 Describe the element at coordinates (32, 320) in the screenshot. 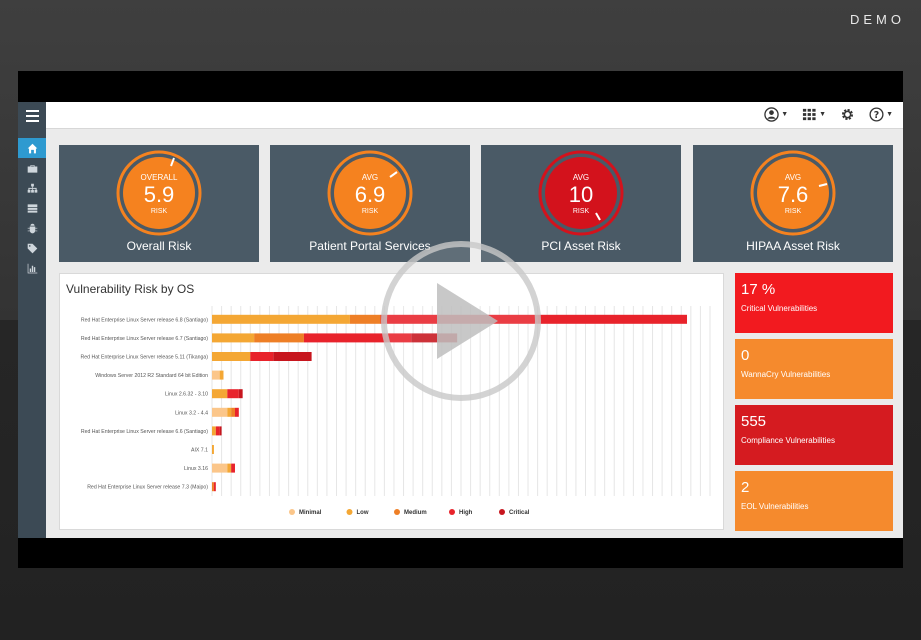

I see `sidebar` at that location.